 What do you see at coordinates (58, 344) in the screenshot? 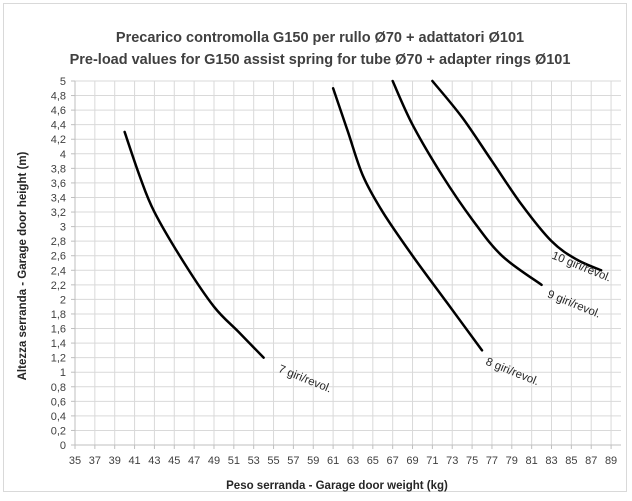
I see `y-tick-label: 1,4` at bounding box center [58, 344].